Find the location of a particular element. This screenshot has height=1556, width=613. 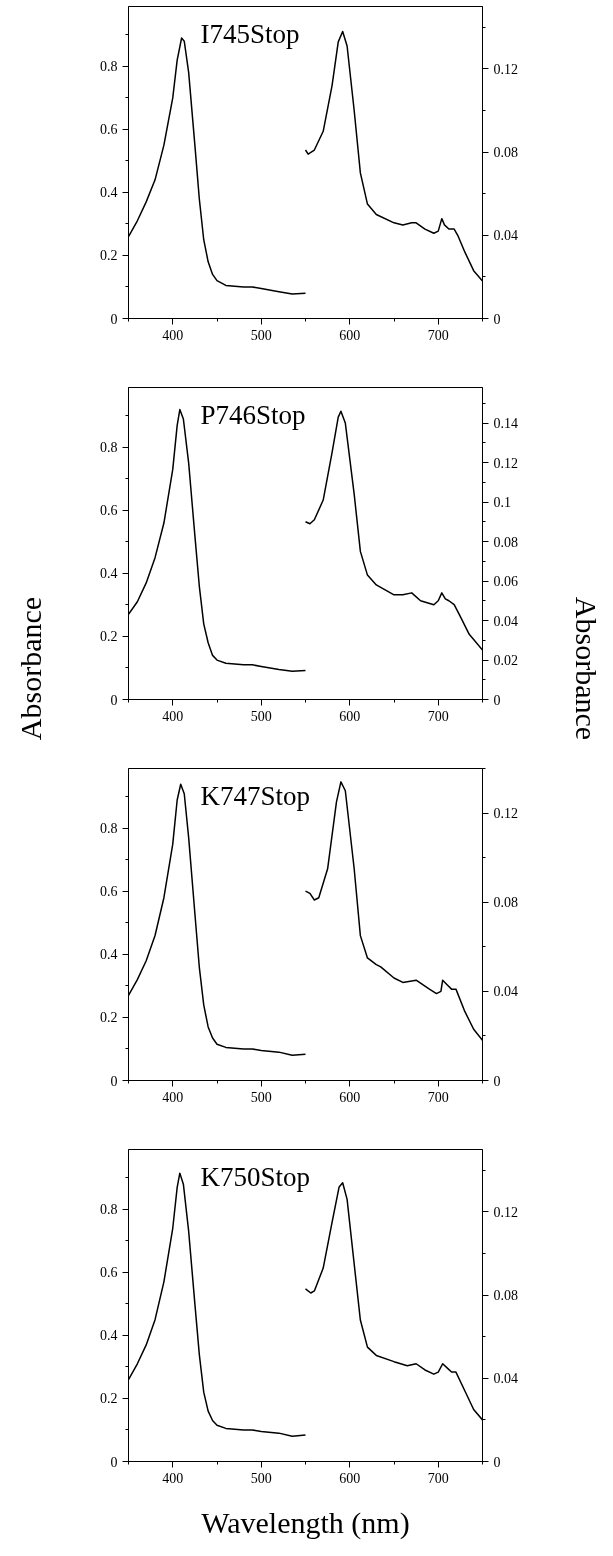

chart-title: K750Stop is located at coordinates (255, 1176).